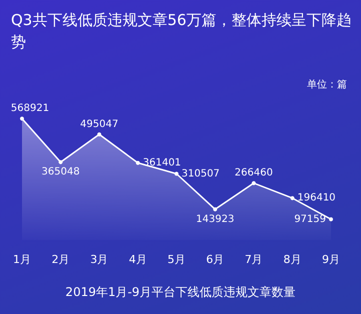 This screenshot has height=314, width=361. Describe the element at coordinates (61, 259) in the screenshot. I see `x-tick-label: 2月` at that location.